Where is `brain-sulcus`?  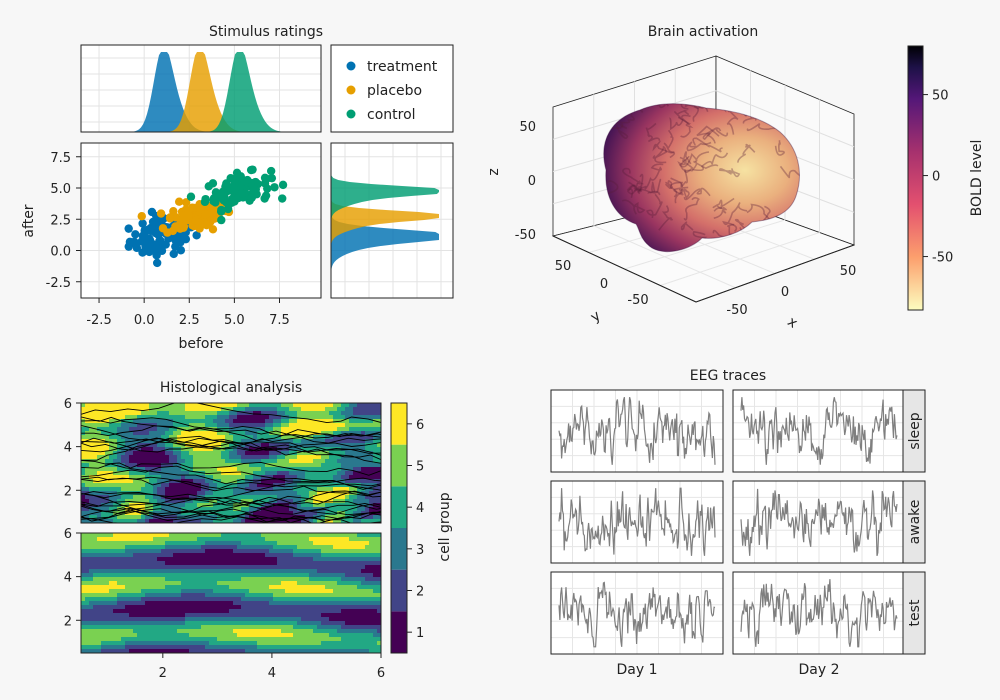 brain-sulcus is located at coordinates (682, 196).